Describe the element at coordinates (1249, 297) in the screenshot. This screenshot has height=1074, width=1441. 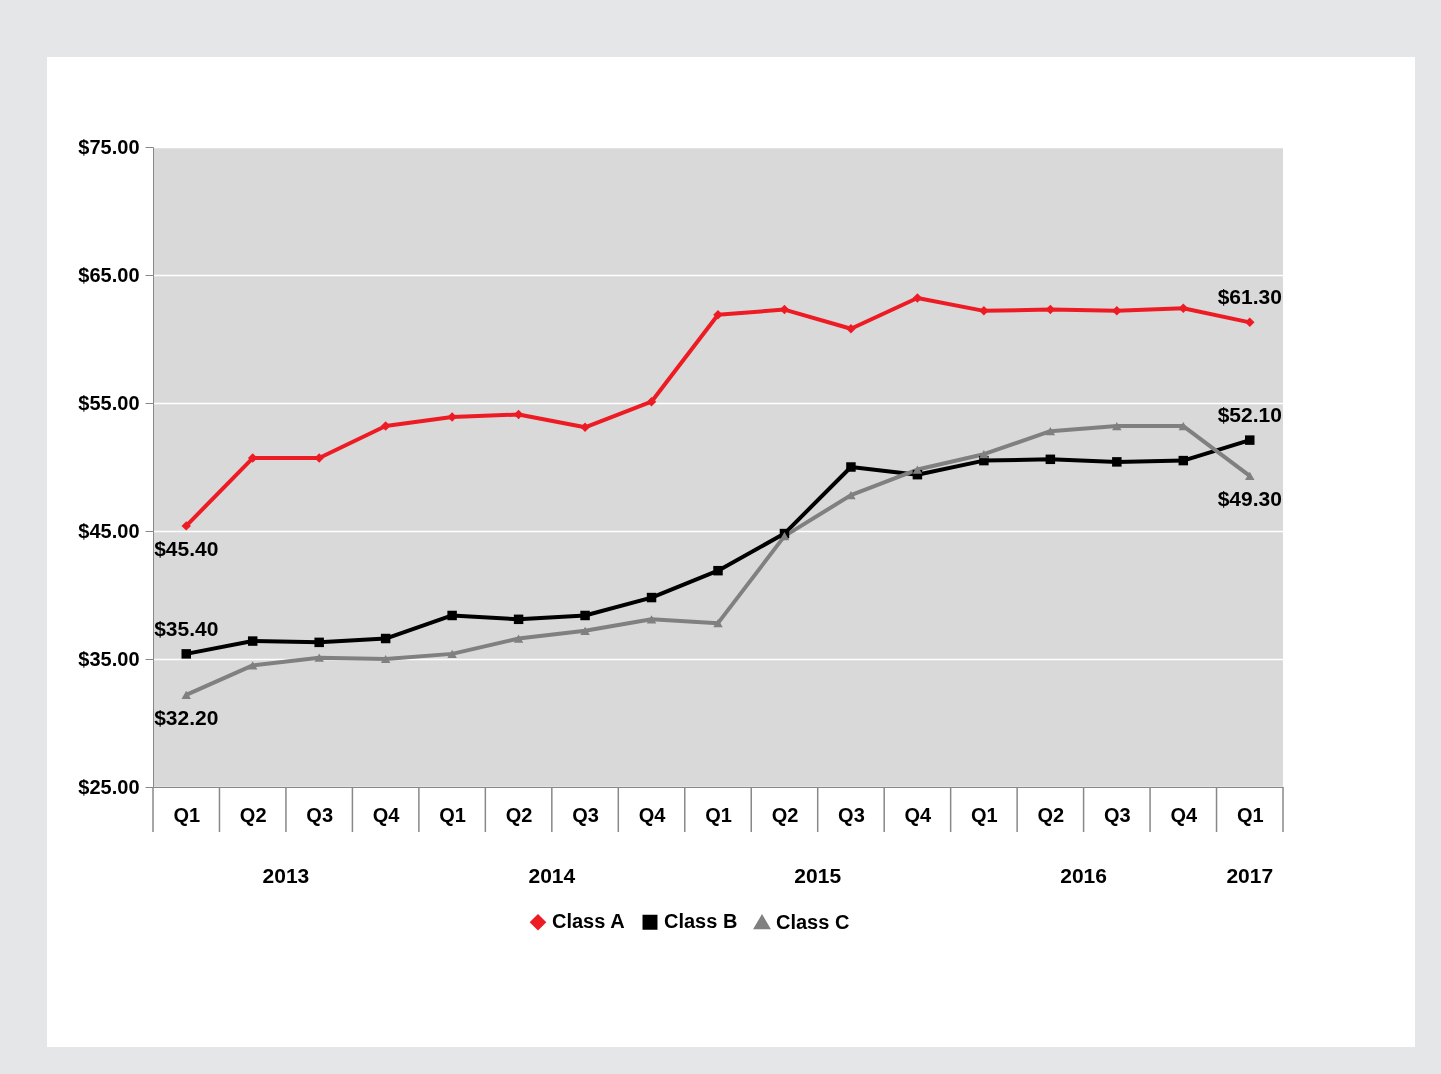
I see `data-label: $61.30` at that location.